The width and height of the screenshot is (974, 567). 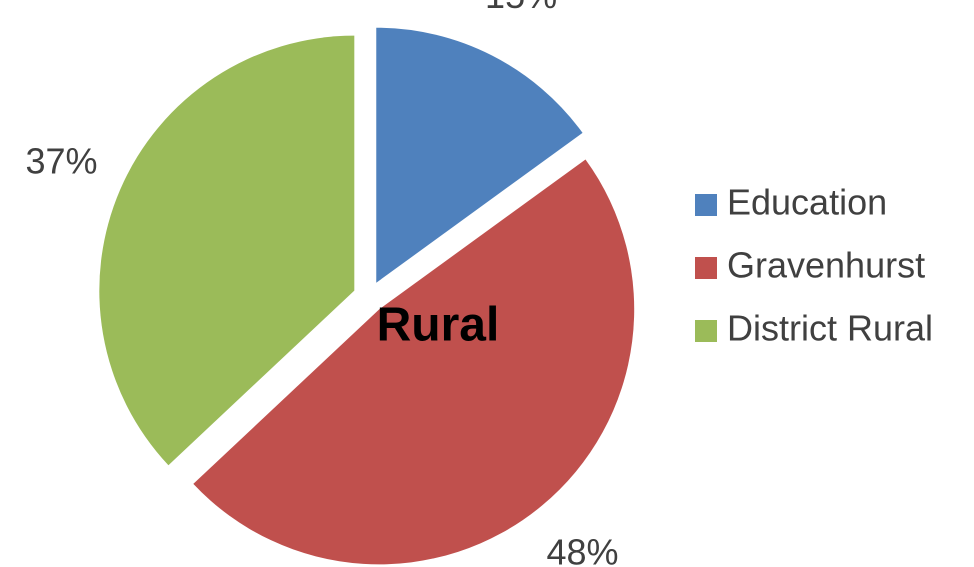 What do you see at coordinates (830, 328) in the screenshot?
I see `legend-label: District Rural` at bounding box center [830, 328].